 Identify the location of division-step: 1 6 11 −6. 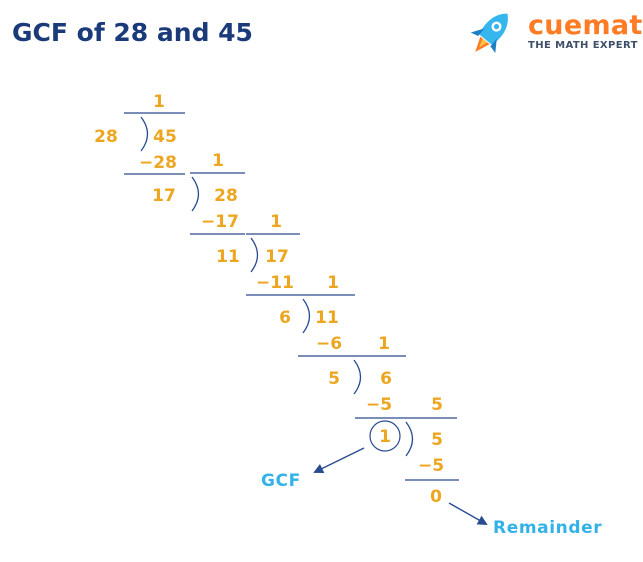
(342, 315).